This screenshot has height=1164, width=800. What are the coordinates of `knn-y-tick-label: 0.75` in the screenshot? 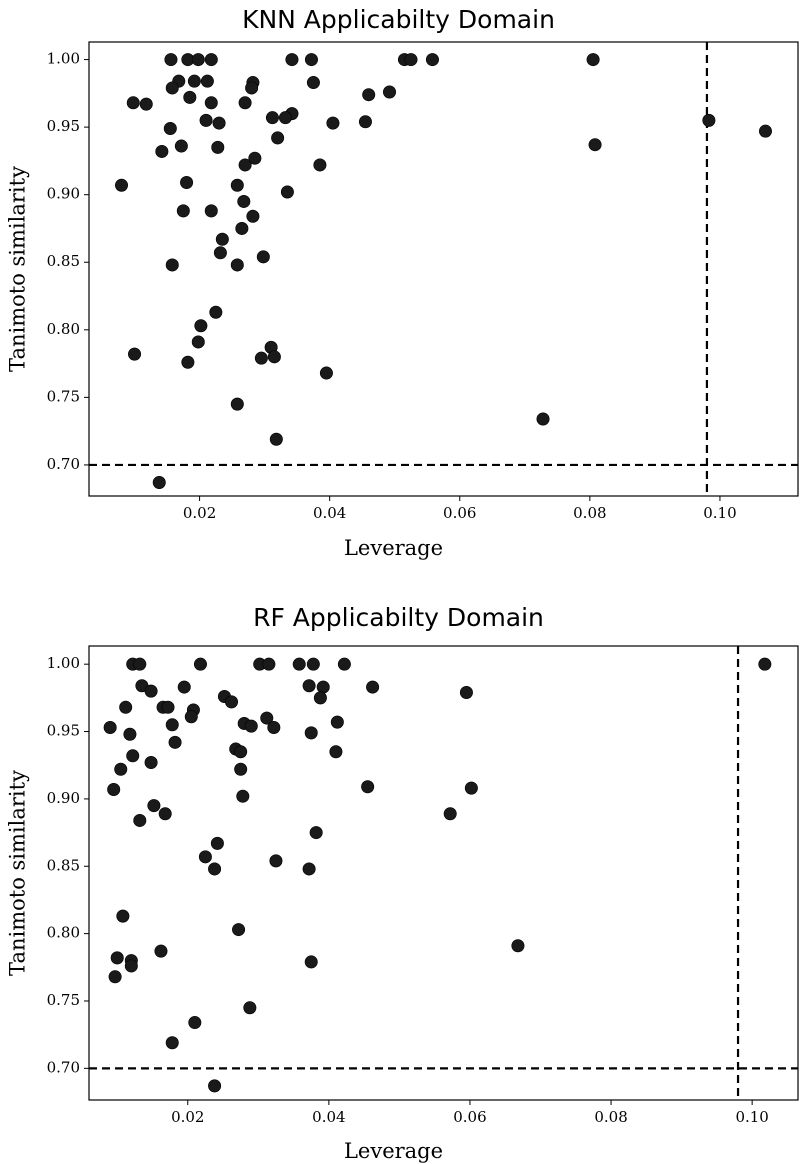 It's located at (63, 396).